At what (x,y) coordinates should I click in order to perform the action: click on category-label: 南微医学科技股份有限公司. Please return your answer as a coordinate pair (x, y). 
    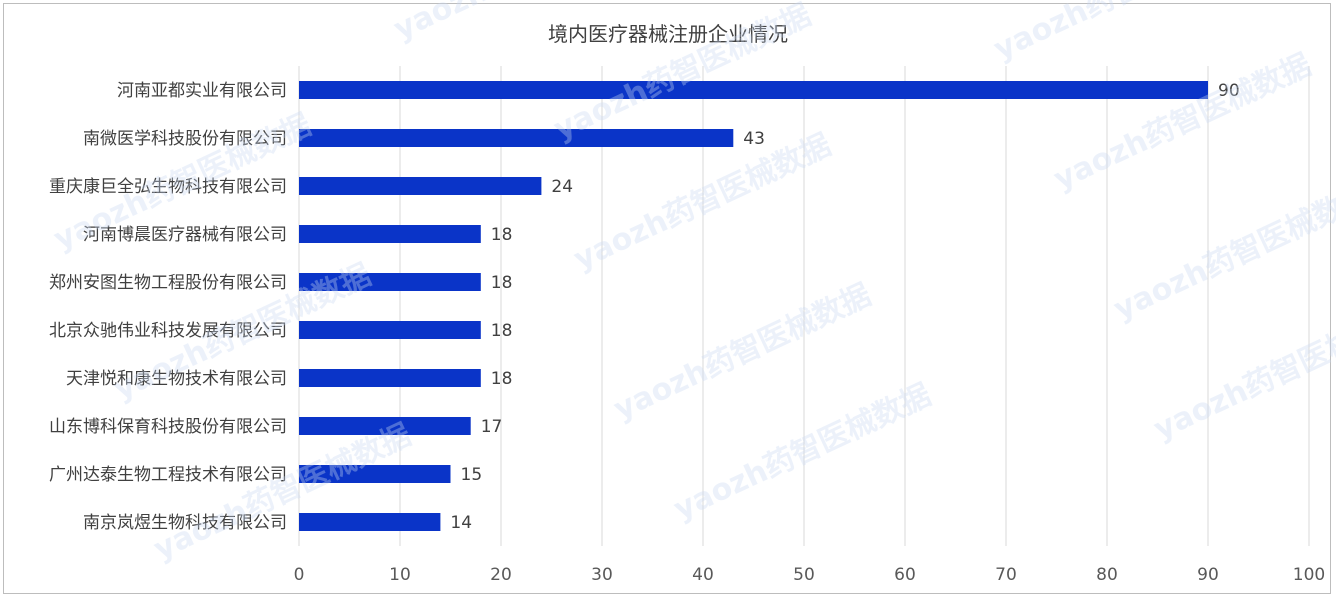
    Looking at the image, I should click on (185, 139).